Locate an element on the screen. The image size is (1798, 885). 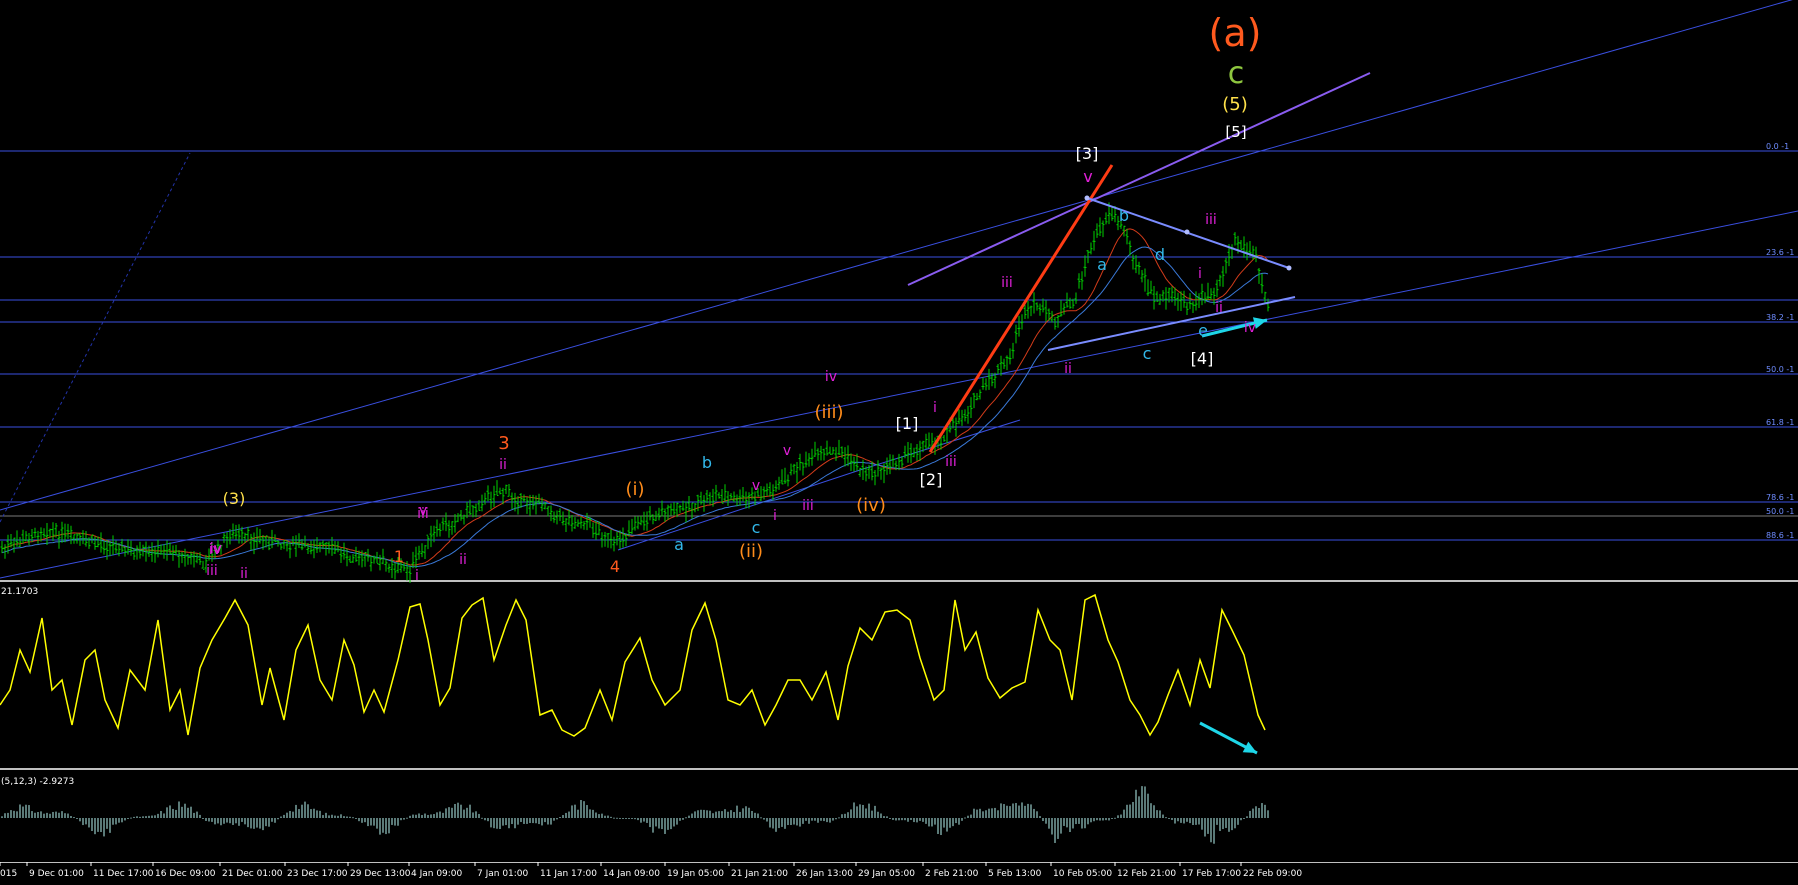
time-axis-label: 7 Jan 01:00 is located at coordinates (503, 874).